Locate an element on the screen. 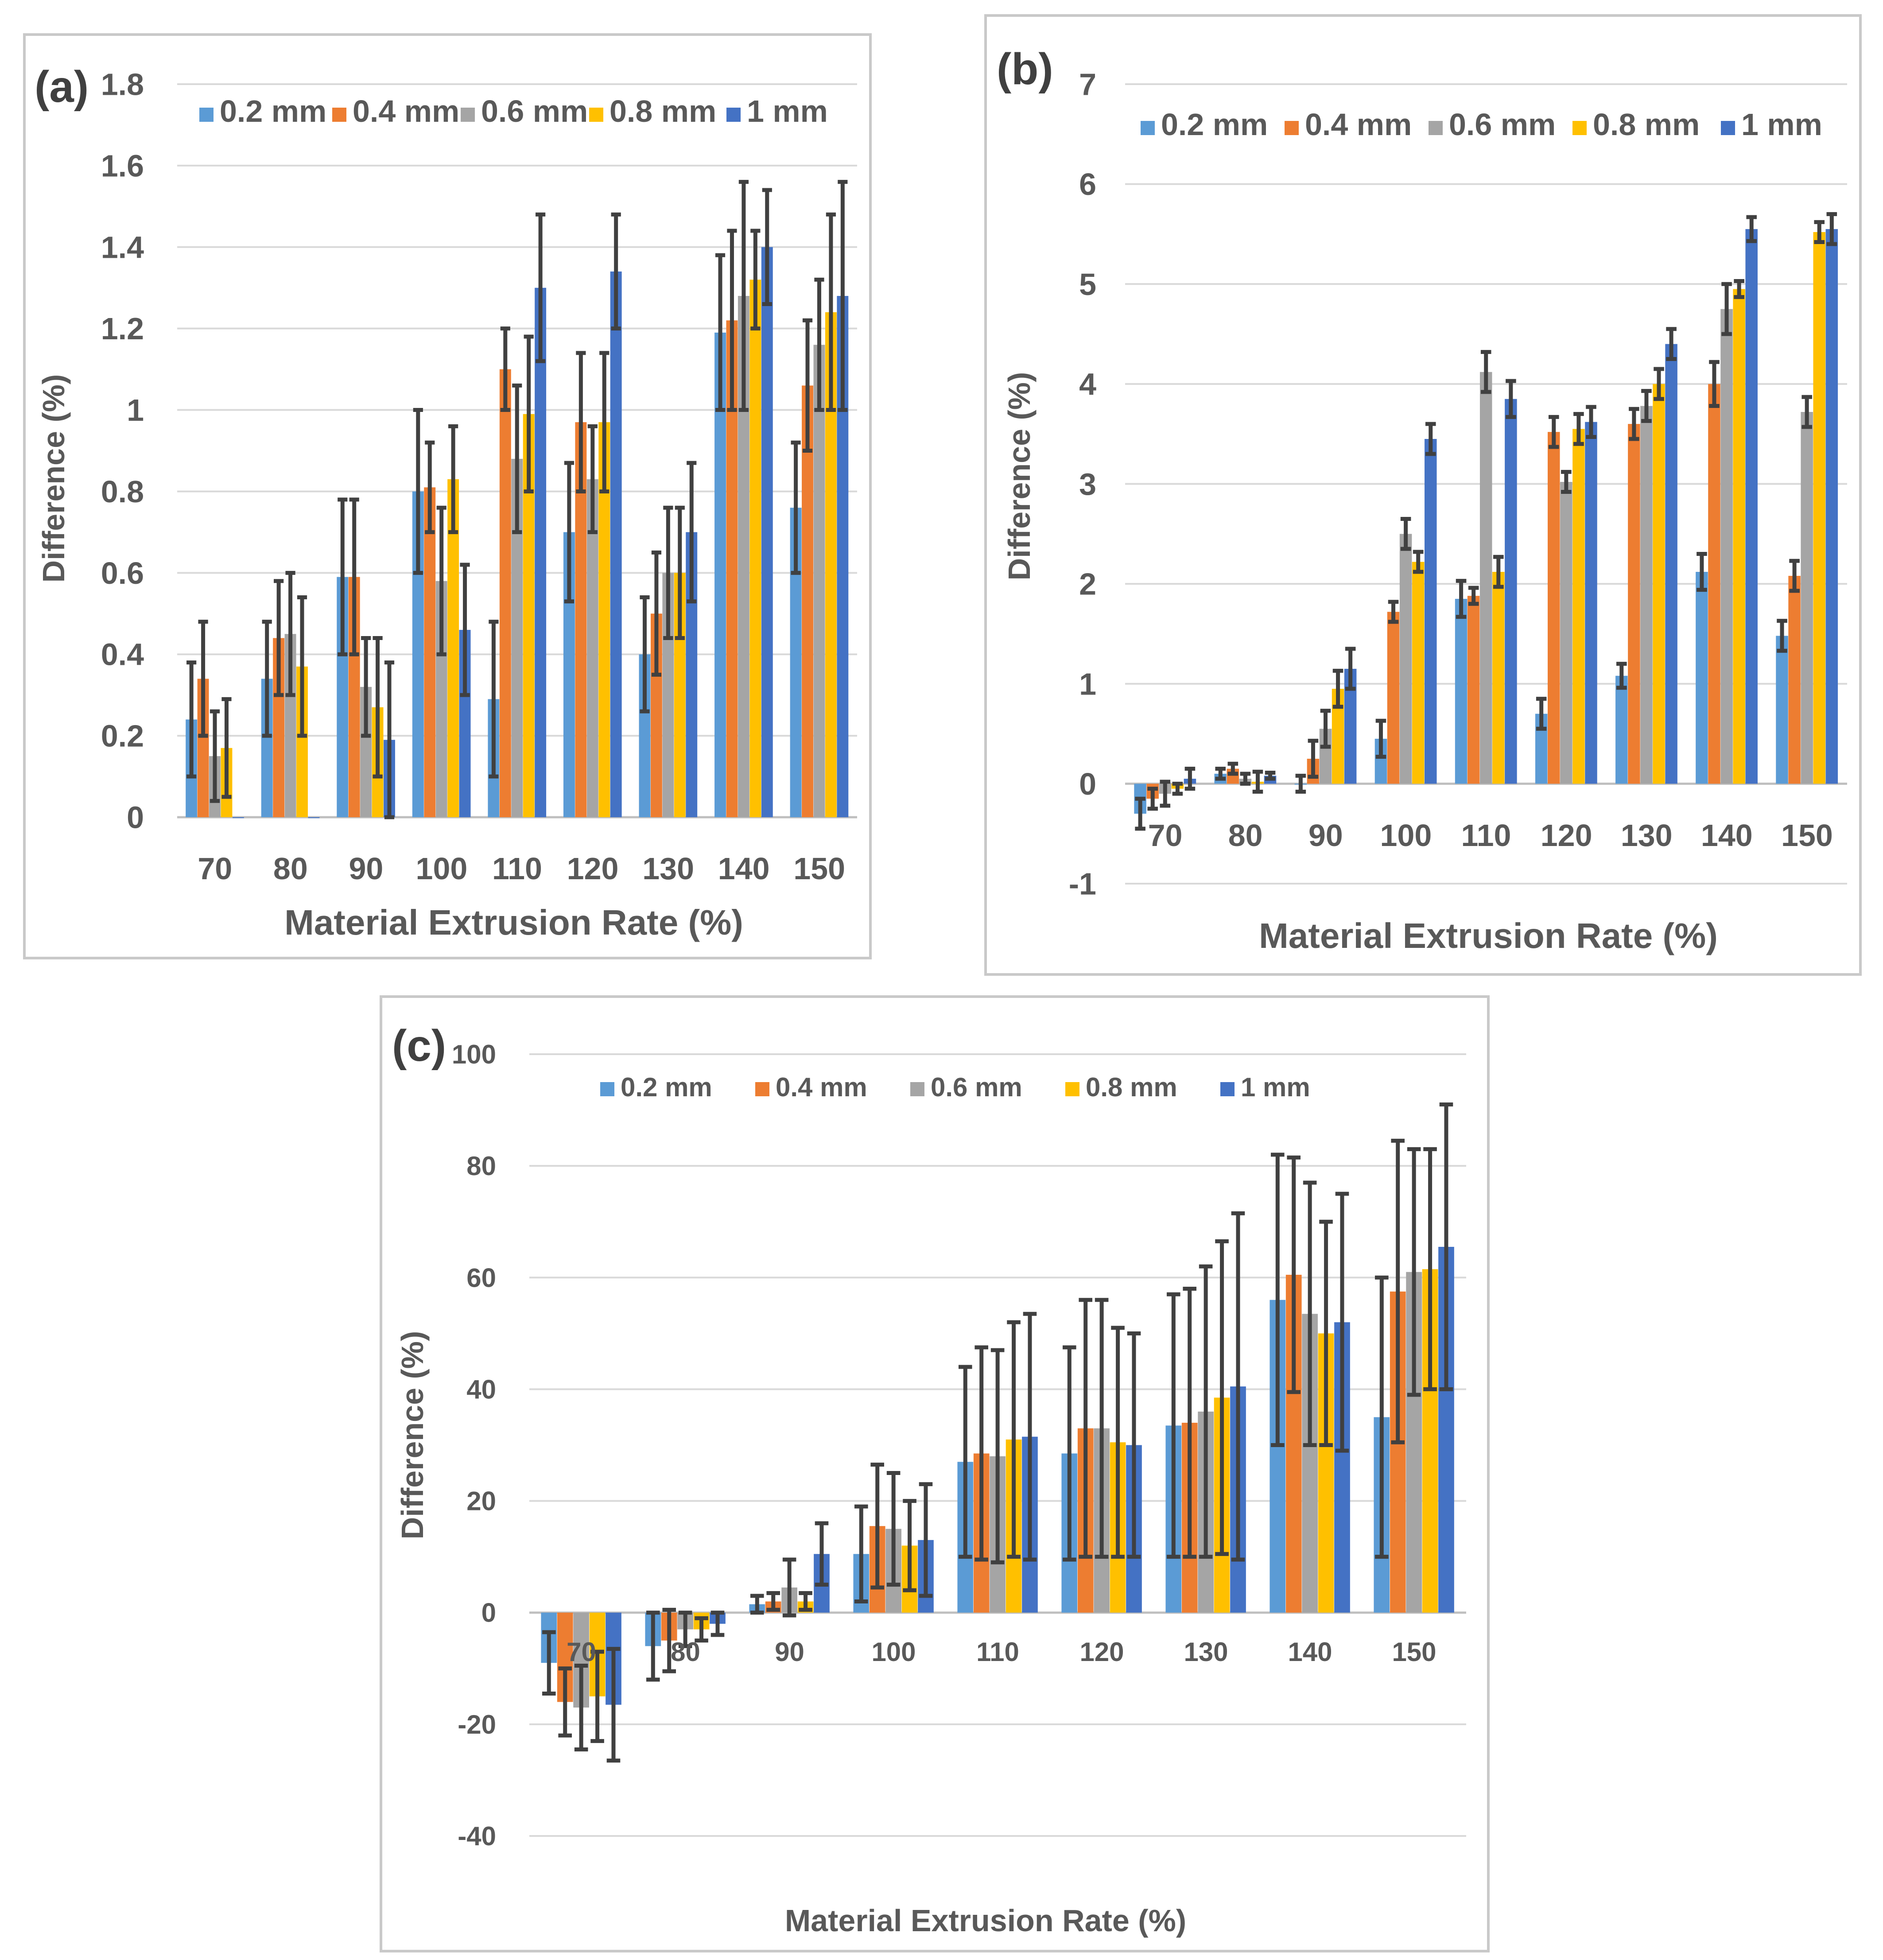  panel-c-ytick-label: 100 is located at coordinates (474, 1054).